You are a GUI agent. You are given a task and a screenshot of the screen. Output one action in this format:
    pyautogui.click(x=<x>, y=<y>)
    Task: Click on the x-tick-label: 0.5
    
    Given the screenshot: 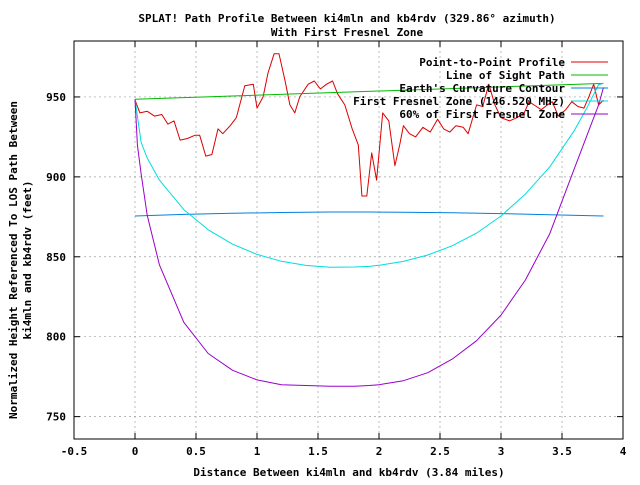 What is the action you would take?
    pyautogui.click(x=196, y=451)
    